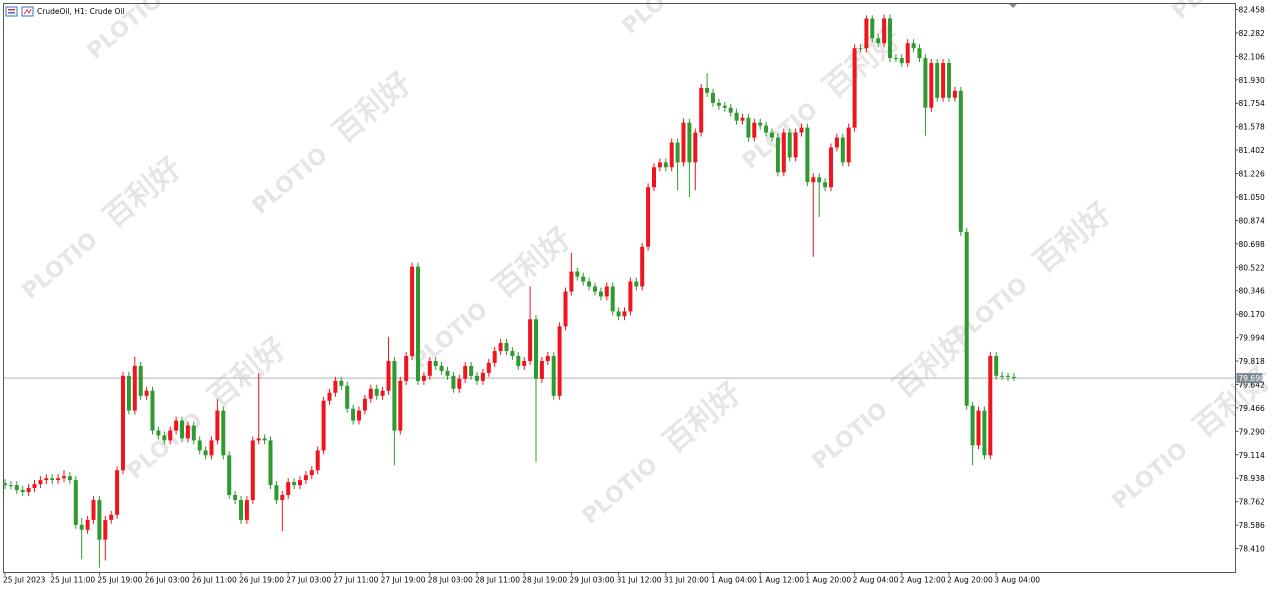  What do you see at coordinates (686, 580) in the screenshot?
I see `x-tick-label: 31 Jul 20:00` at bounding box center [686, 580].